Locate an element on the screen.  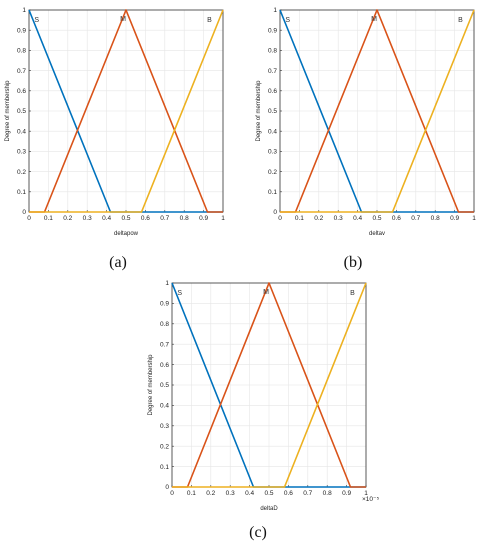
caption-a: (a) is located at coordinates (118, 262).